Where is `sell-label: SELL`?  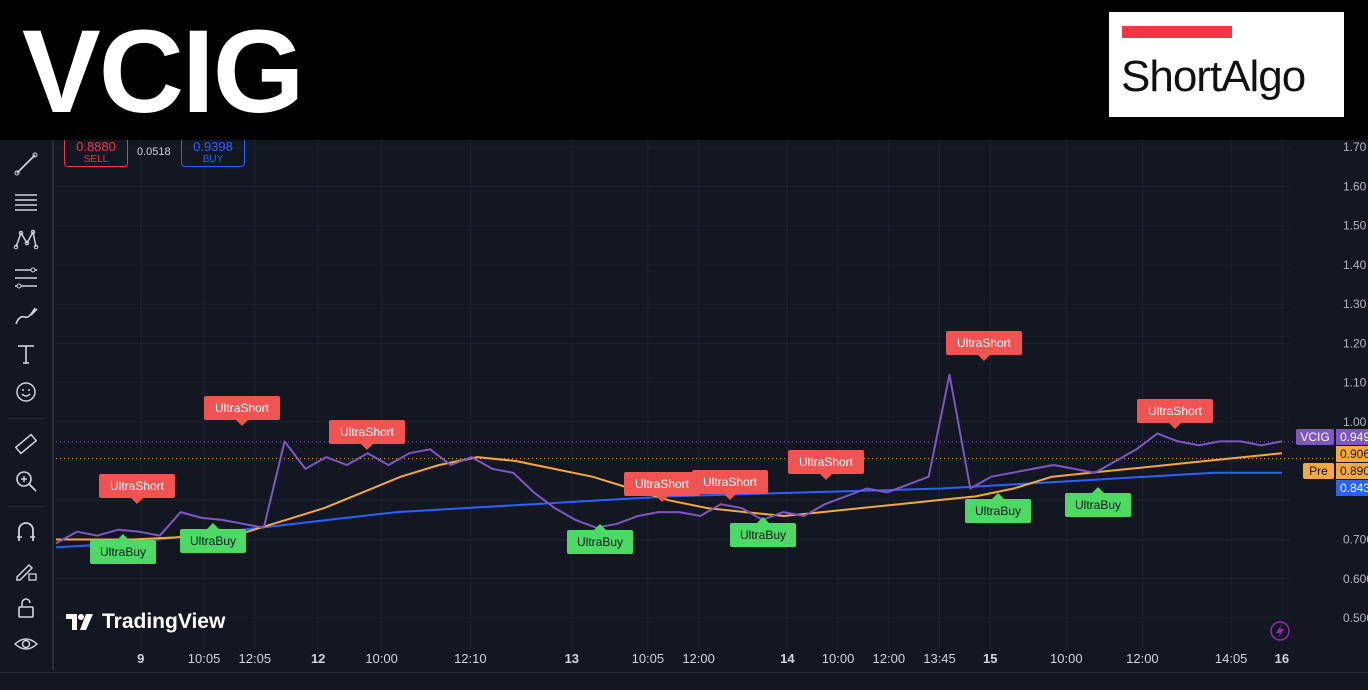 sell-label: SELL is located at coordinates (96, 159).